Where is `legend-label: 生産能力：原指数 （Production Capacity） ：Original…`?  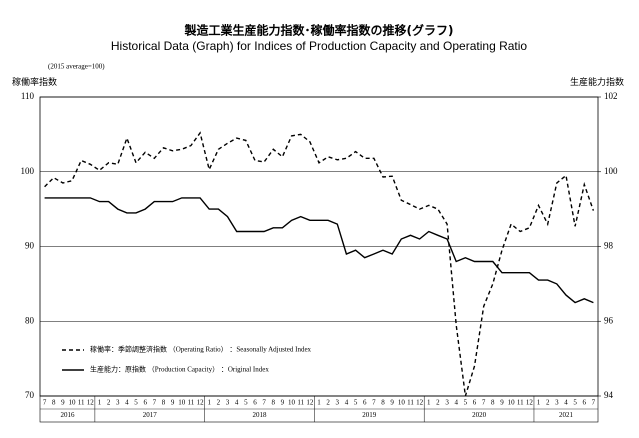
legend-label: 生産能力：原指数 （Production Capacity） ：Original… is located at coordinates (179, 369).